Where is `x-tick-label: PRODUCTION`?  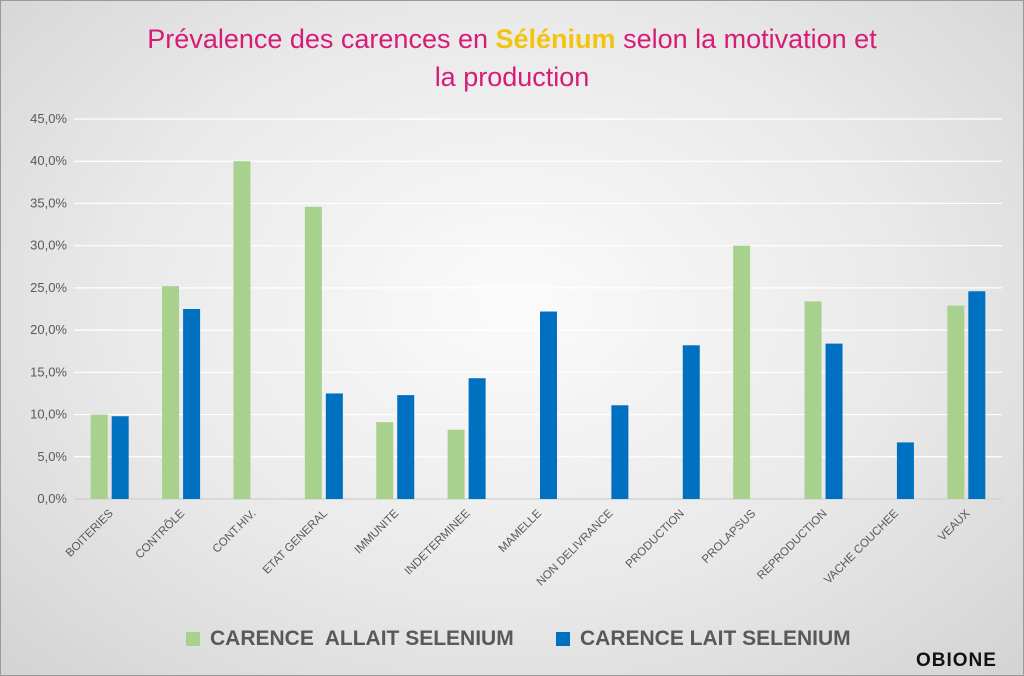
x-tick-label: PRODUCTION is located at coordinates (655, 539).